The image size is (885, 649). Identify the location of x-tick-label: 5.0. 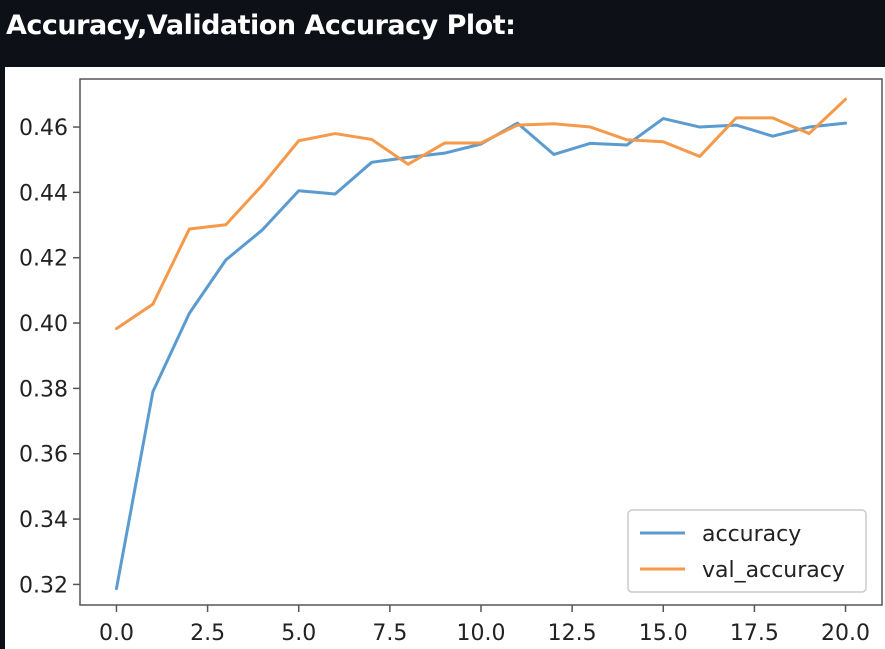
(298, 633).